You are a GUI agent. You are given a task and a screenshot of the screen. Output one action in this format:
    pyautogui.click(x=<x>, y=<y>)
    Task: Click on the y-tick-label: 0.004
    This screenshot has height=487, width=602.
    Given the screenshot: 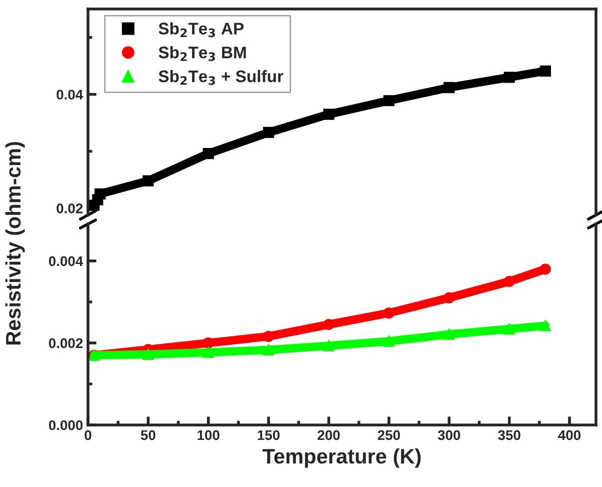 What is the action you would take?
    pyautogui.click(x=66, y=261)
    